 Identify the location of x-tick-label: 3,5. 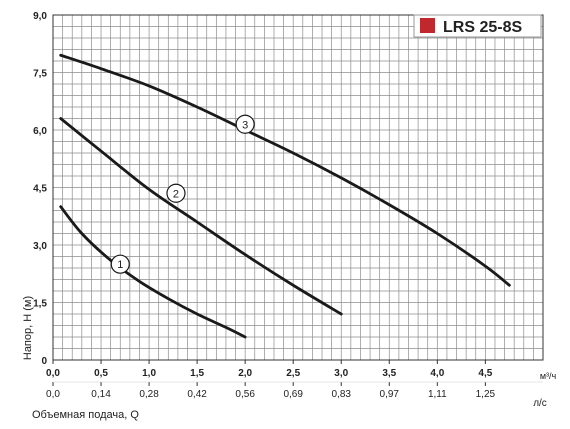
(389, 373).